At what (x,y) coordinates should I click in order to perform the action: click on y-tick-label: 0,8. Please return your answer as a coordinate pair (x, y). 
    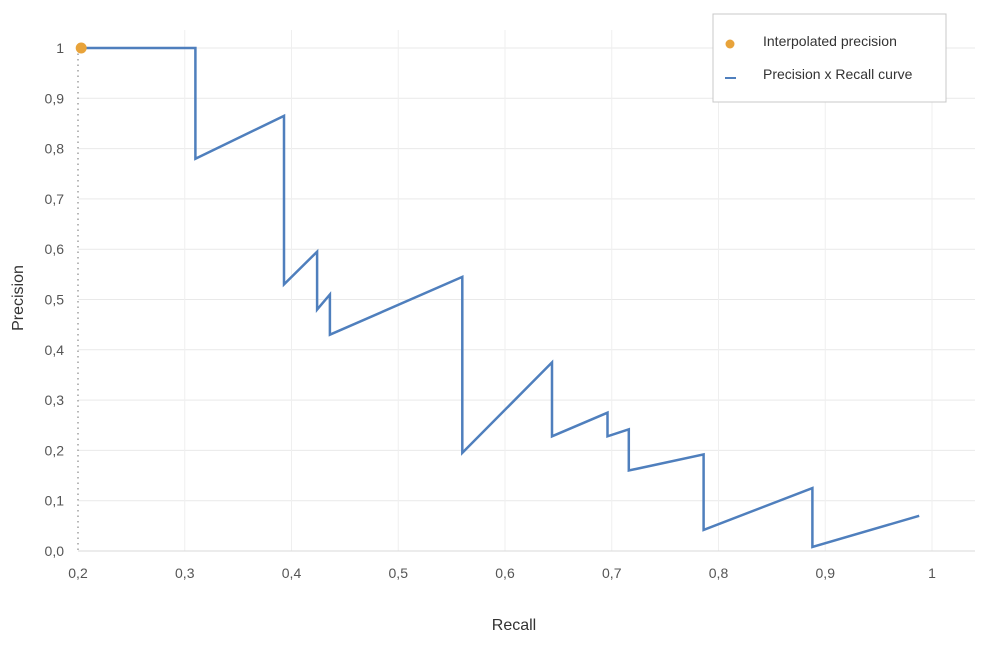
    Looking at the image, I should click on (55, 149).